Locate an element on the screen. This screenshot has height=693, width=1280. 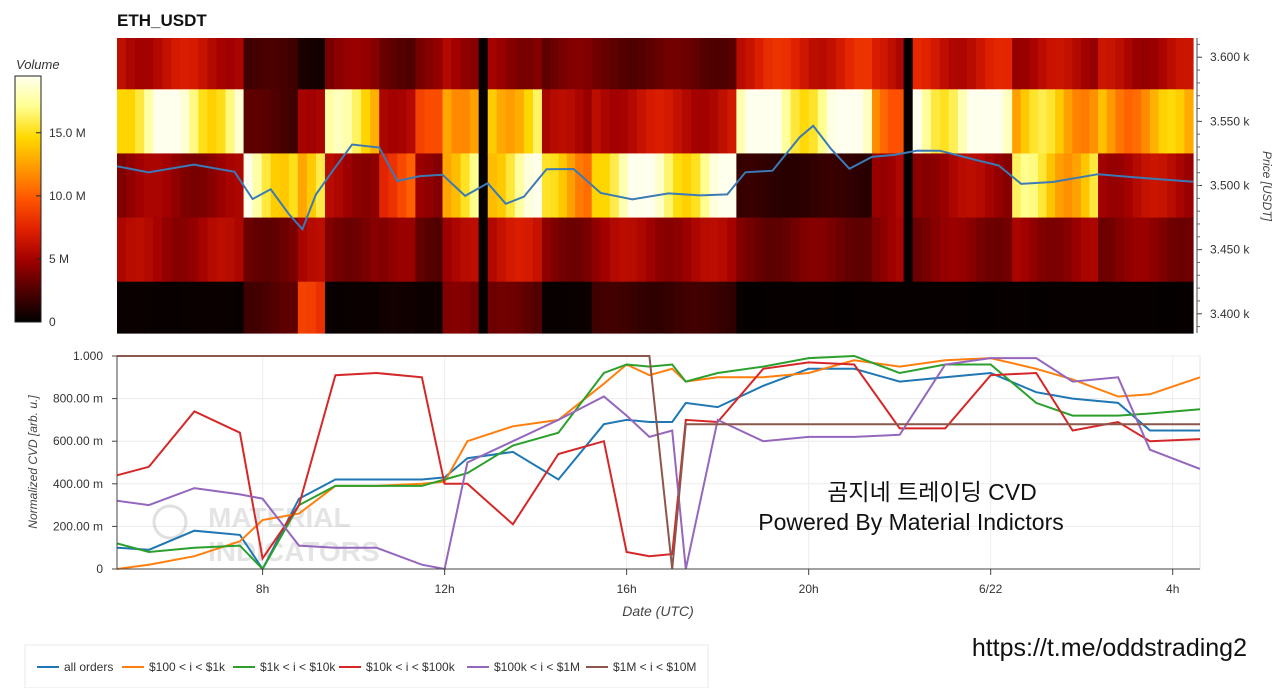
legend-item: all orders is located at coordinates (75, 667).